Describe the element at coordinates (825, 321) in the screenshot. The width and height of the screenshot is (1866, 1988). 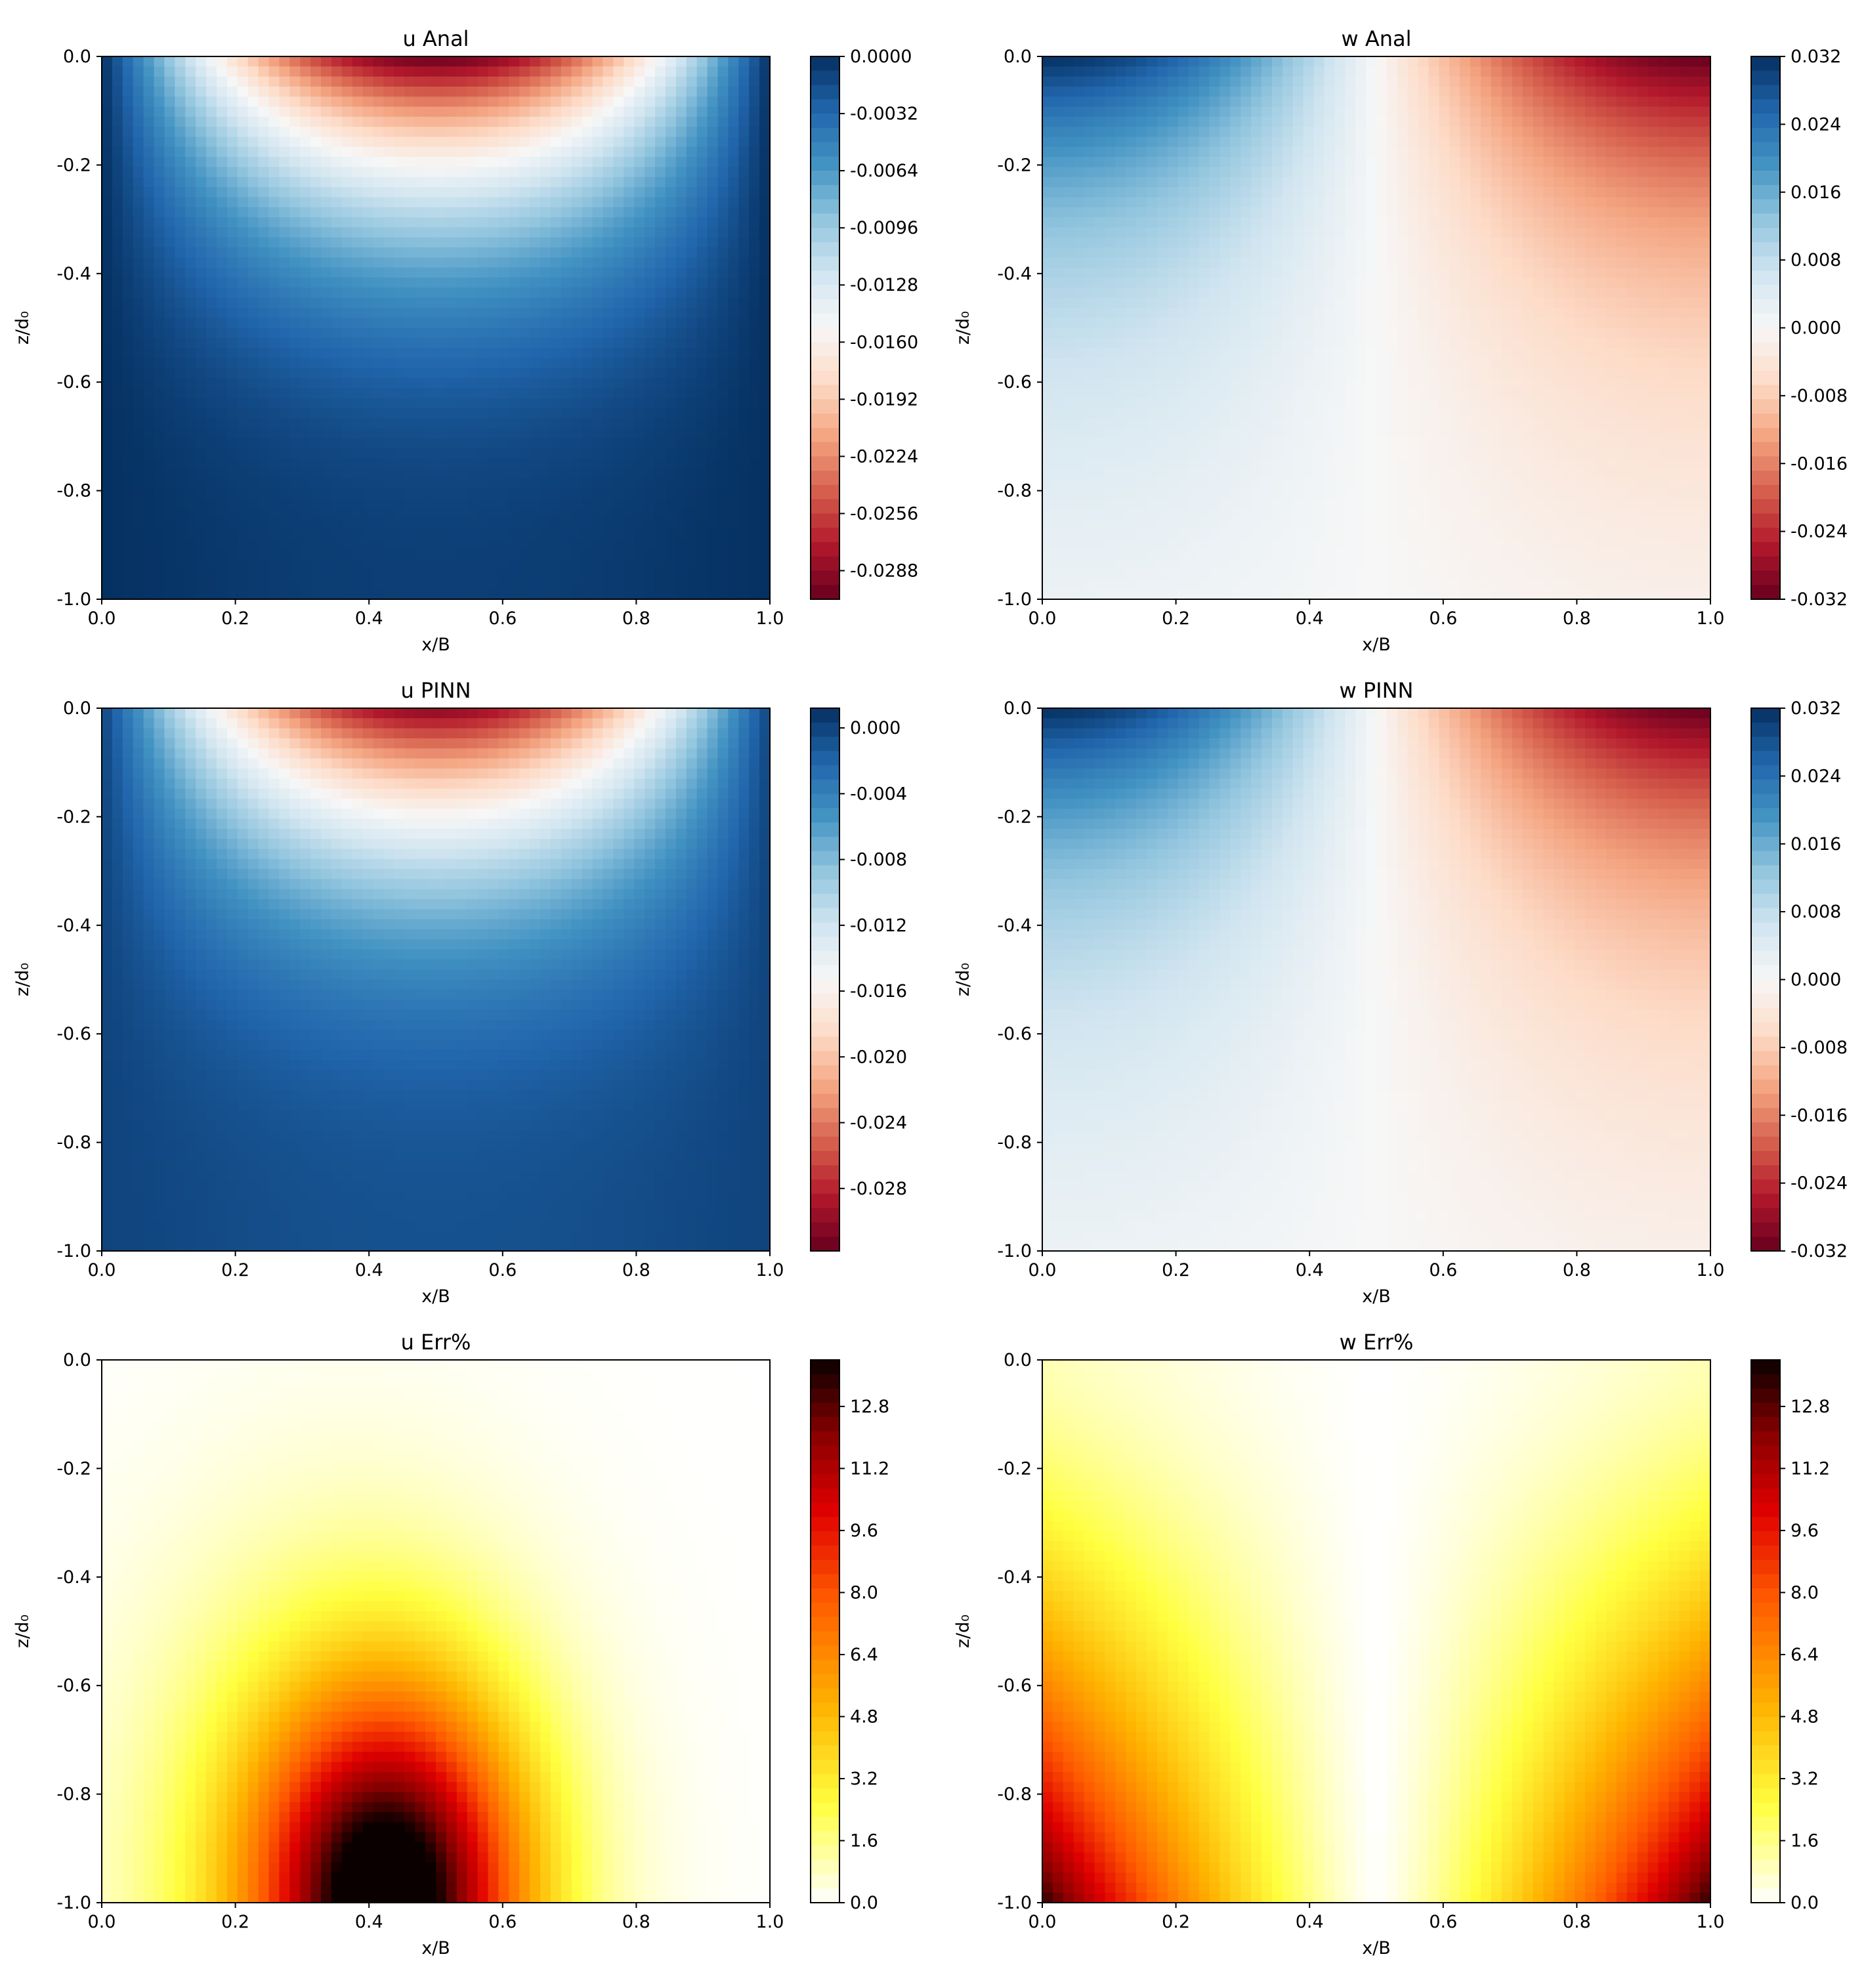
I see `colorbar-segment` at that location.